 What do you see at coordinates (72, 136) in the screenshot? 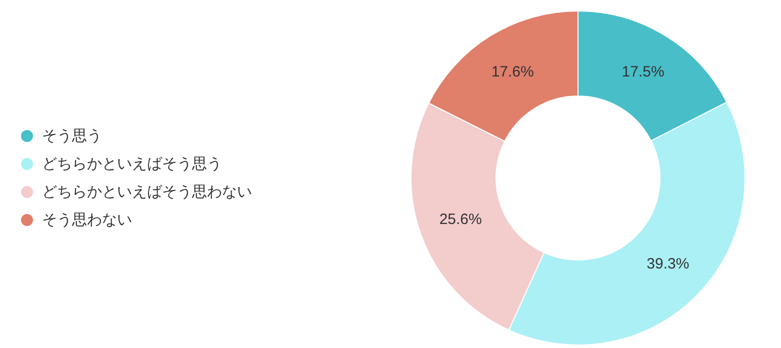
I see `legend-label: そう思う` at bounding box center [72, 136].